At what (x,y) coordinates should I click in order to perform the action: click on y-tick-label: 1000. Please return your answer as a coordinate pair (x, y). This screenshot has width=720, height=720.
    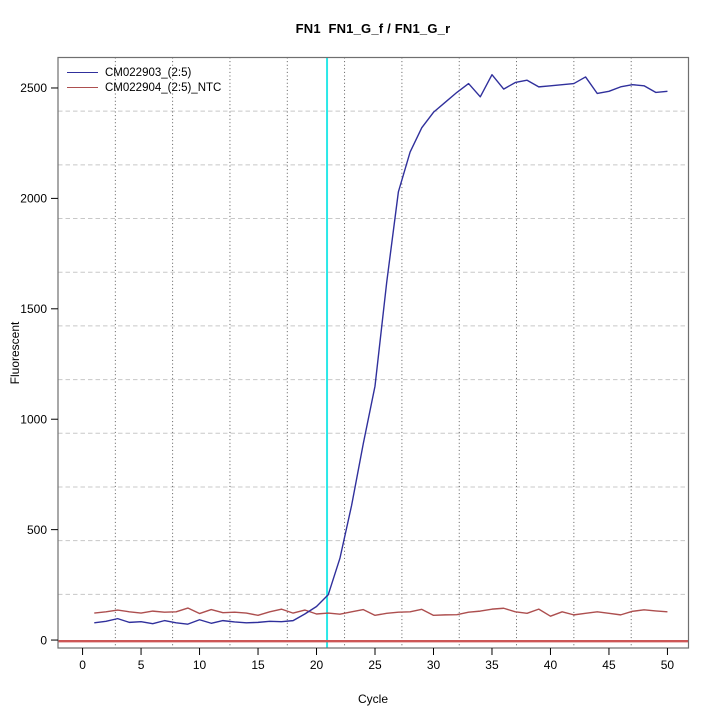
    Looking at the image, I should click on (33, 419).